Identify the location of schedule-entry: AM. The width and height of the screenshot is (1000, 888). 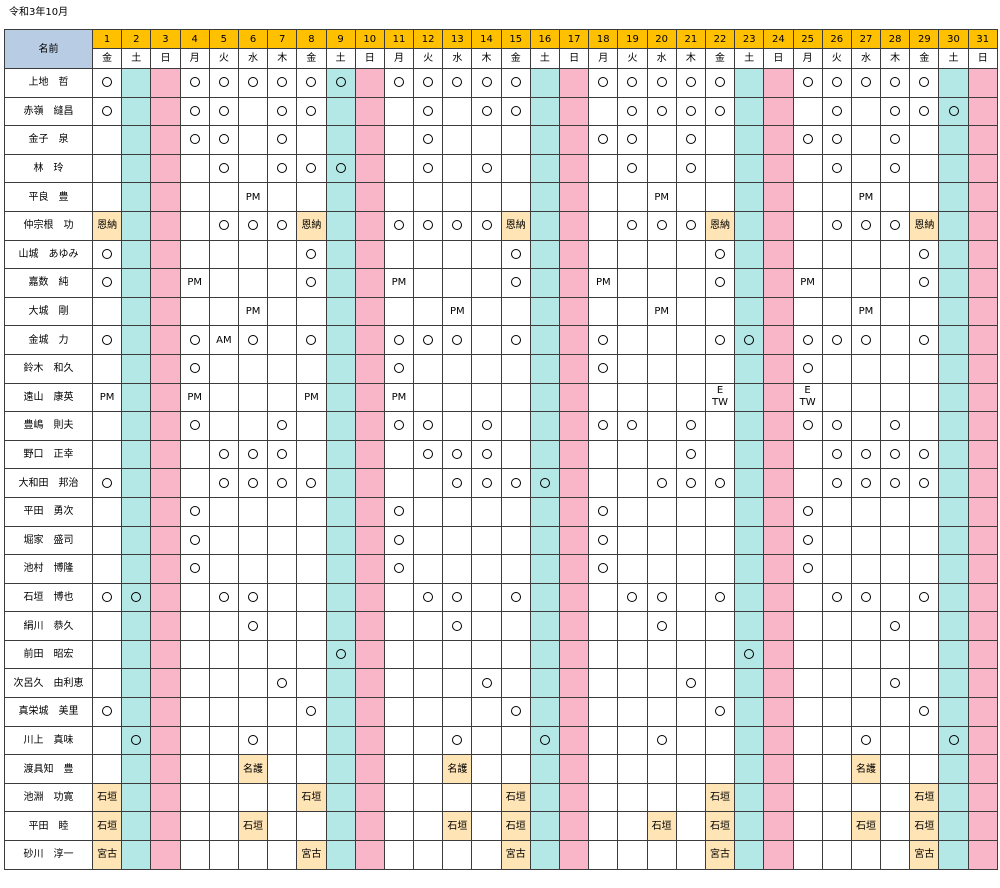
(223, 340).